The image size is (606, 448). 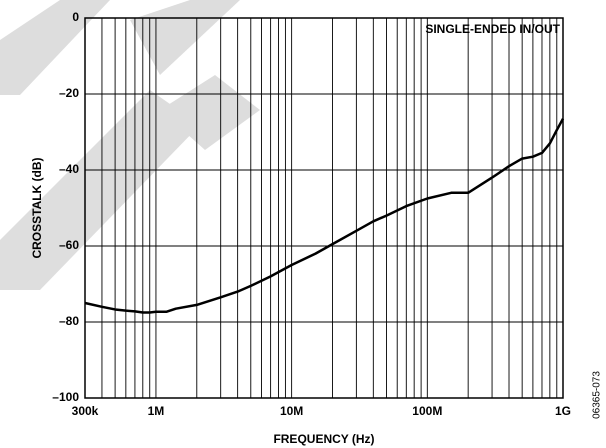 I want to click on y-tick-label: 0, so click(x=75, y=17).